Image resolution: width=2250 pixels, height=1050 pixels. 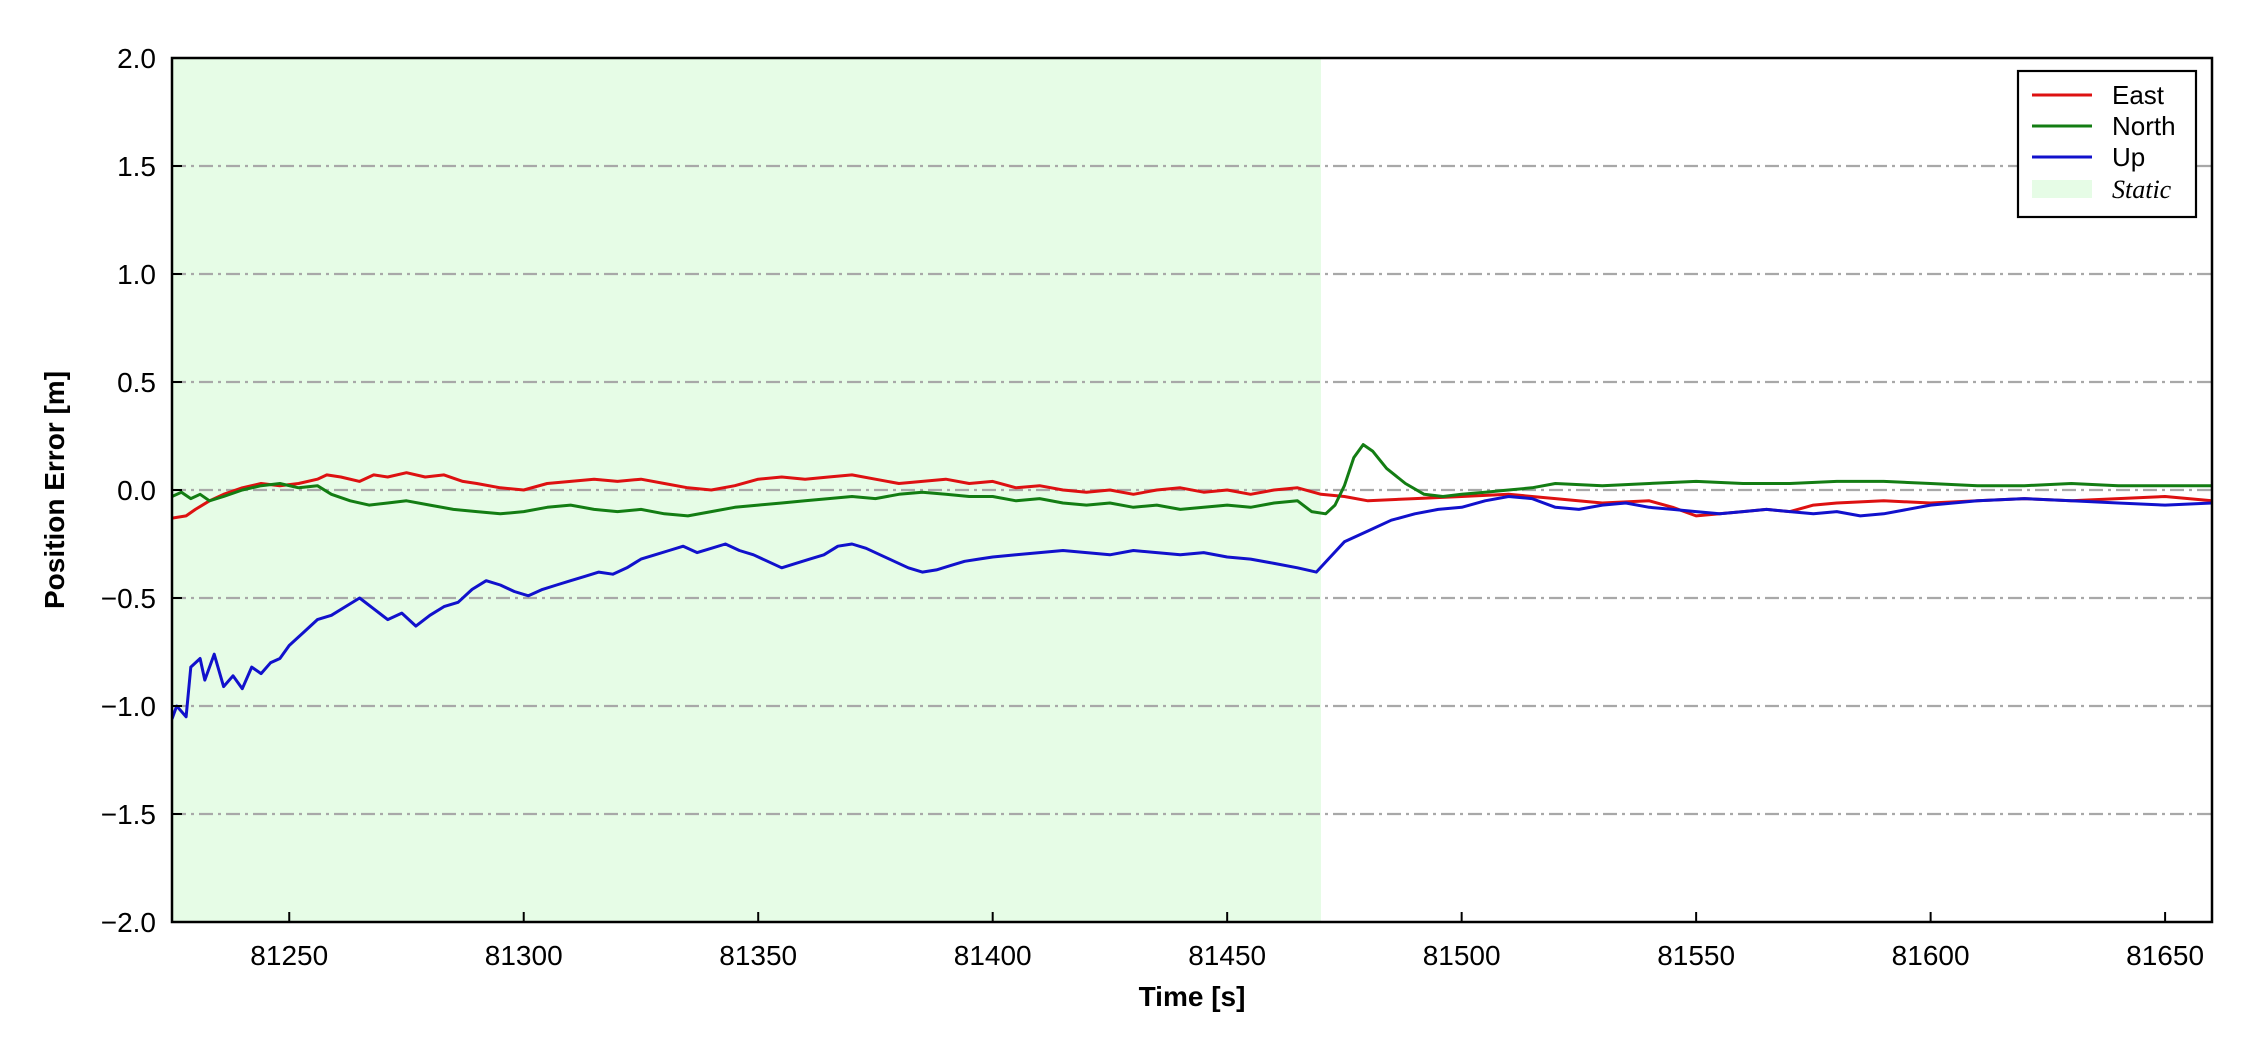 What do you see at coordinates (1931, 955) in the screenshot?
I see `x-tick-label: 81600` at bounding box center [1931, 955].